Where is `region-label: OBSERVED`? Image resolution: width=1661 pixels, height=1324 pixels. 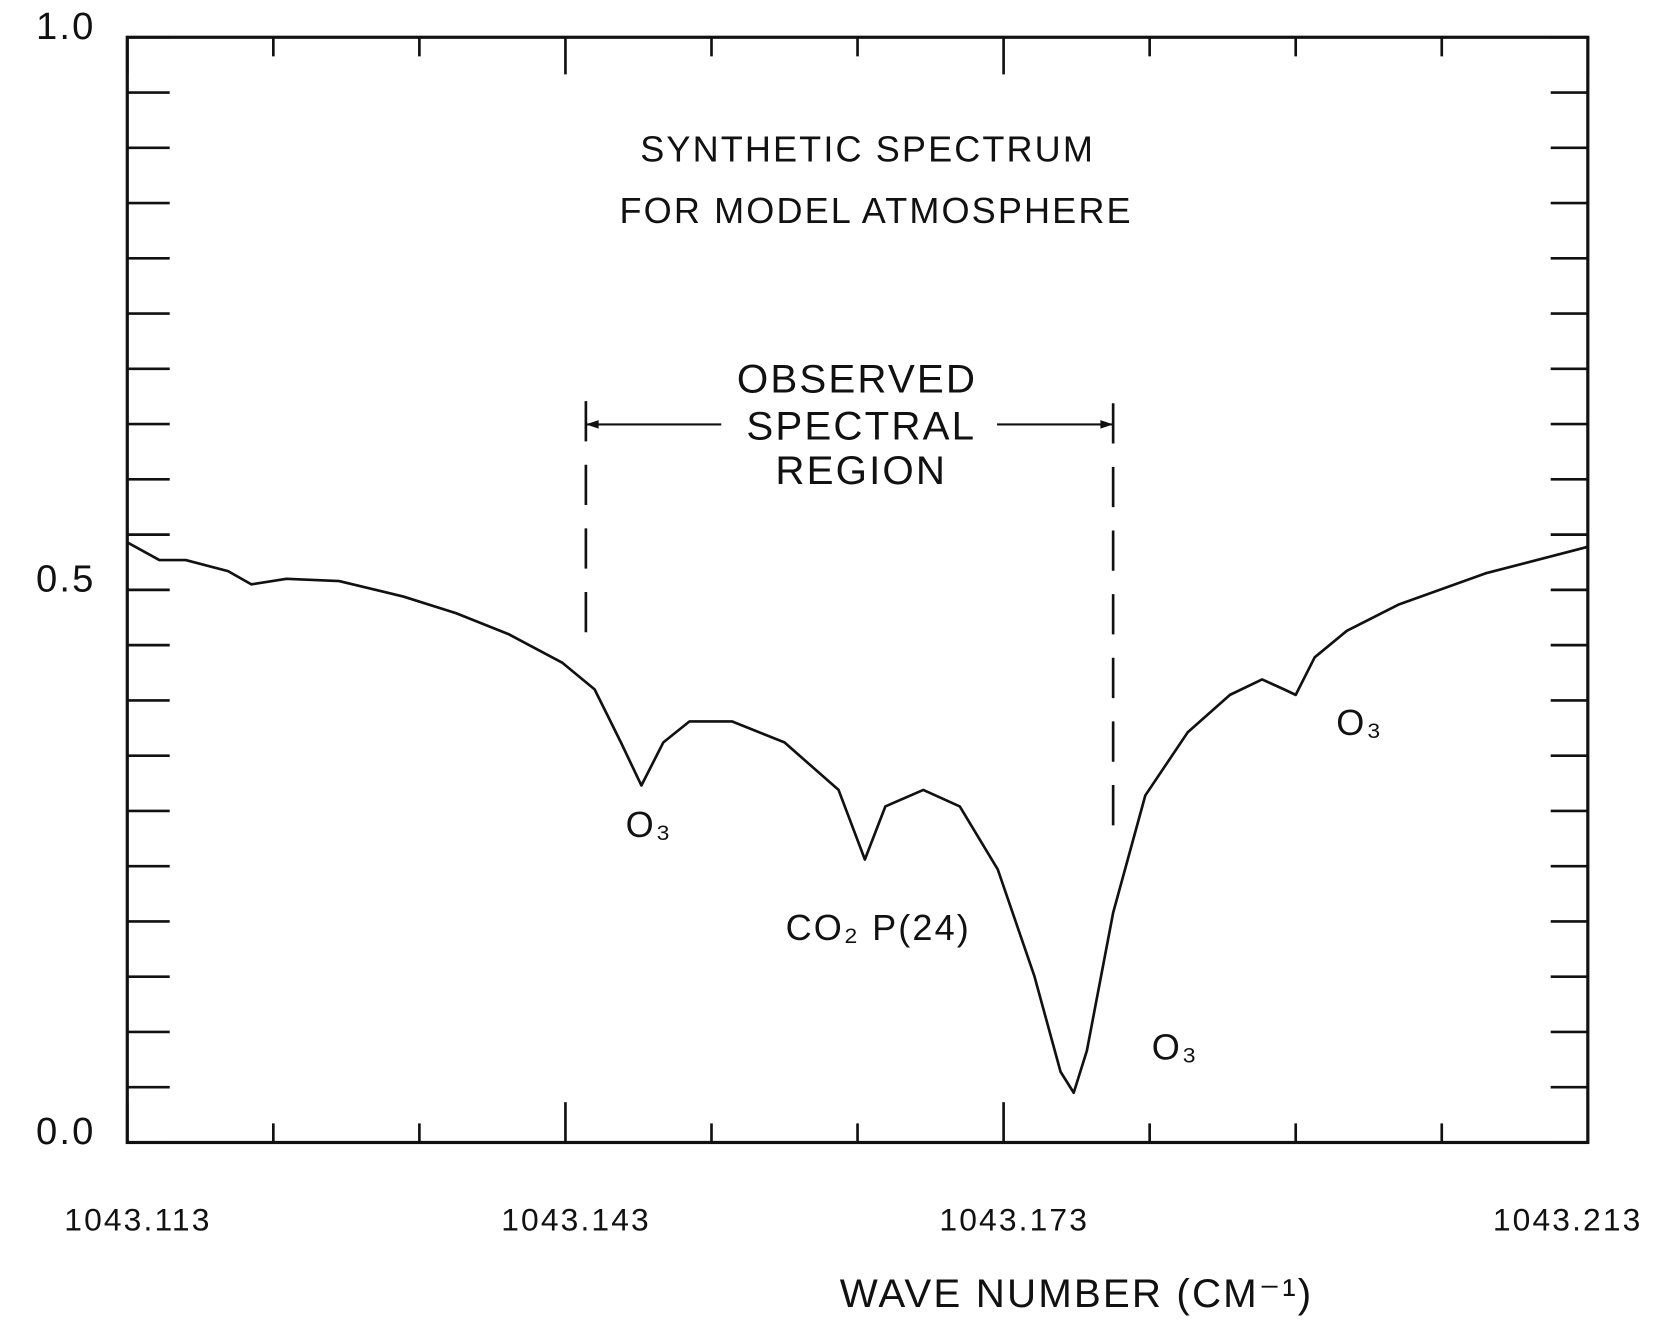
region-label: OBSERVED is located at coordinates (857, 379).